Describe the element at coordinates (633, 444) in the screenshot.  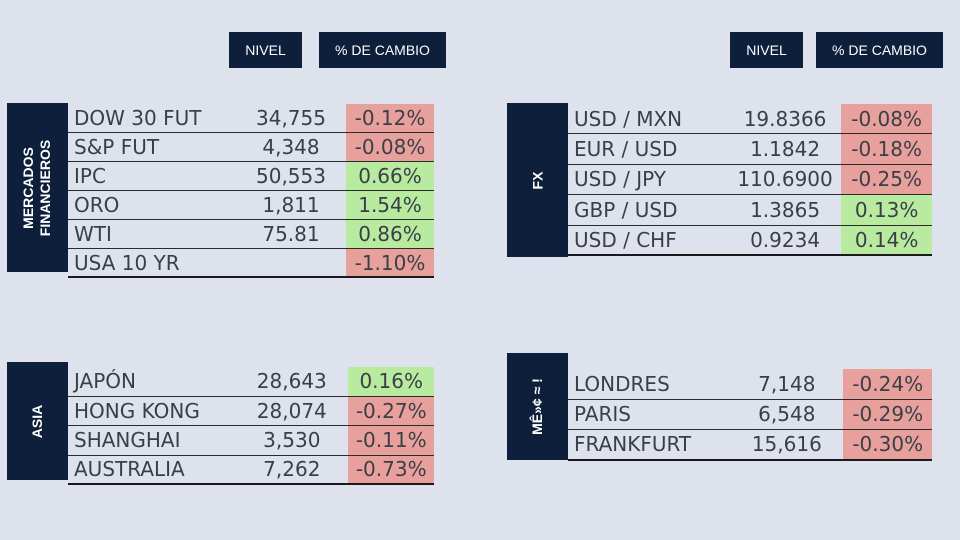
I see `instrument-name: FRANKFURT` at that location.